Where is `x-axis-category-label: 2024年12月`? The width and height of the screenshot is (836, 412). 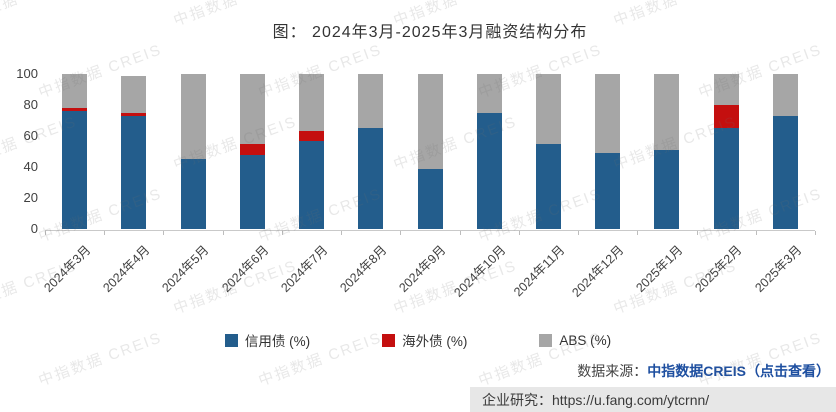
x-axis-category-label: 2024年12月 is located at coordinates (598, 271).